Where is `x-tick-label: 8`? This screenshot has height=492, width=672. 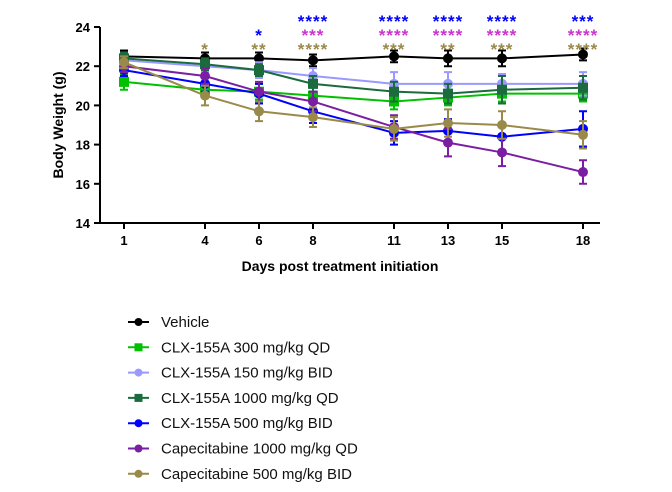 x-tick-label: 8 is located at coordinates (312, 240).